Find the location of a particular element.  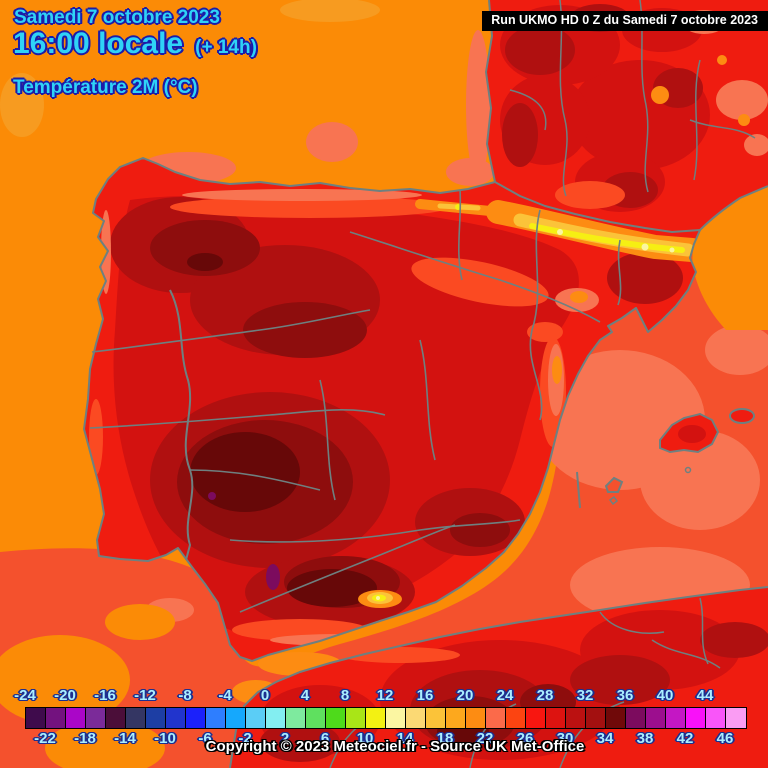

model-run-info: Run UKMO HD 0 Z du Samedi 7 octobre 2023 is located at coordinates (625, 21).